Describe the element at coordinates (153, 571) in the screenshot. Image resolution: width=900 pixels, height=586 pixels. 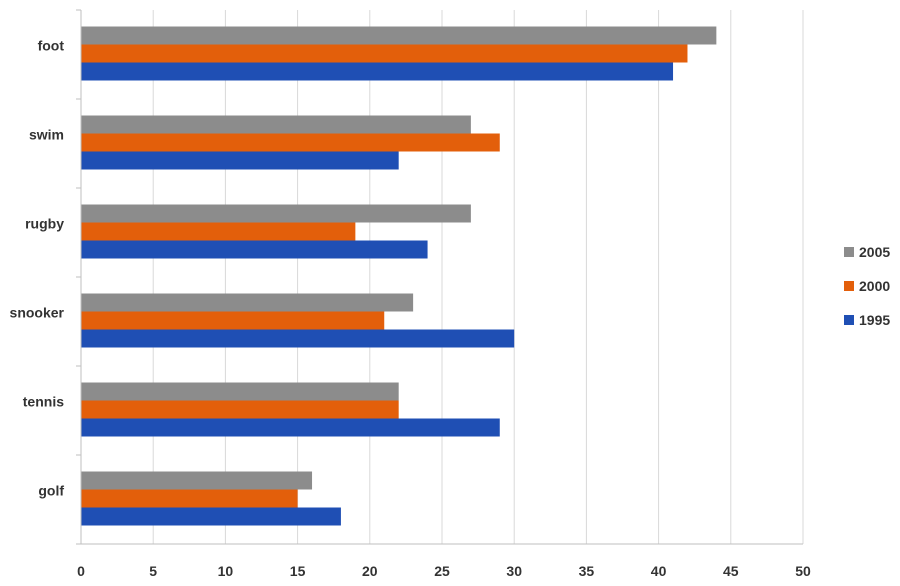
I see `x-tick-label: 5` at that location.